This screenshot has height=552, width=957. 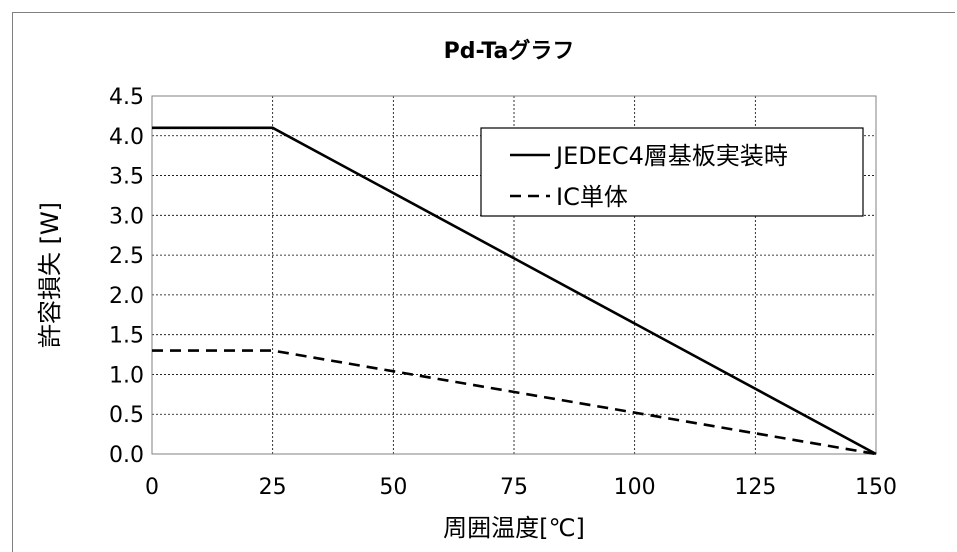 I want to click on y-tick-label: 2.5, so click(x=126, y=256).